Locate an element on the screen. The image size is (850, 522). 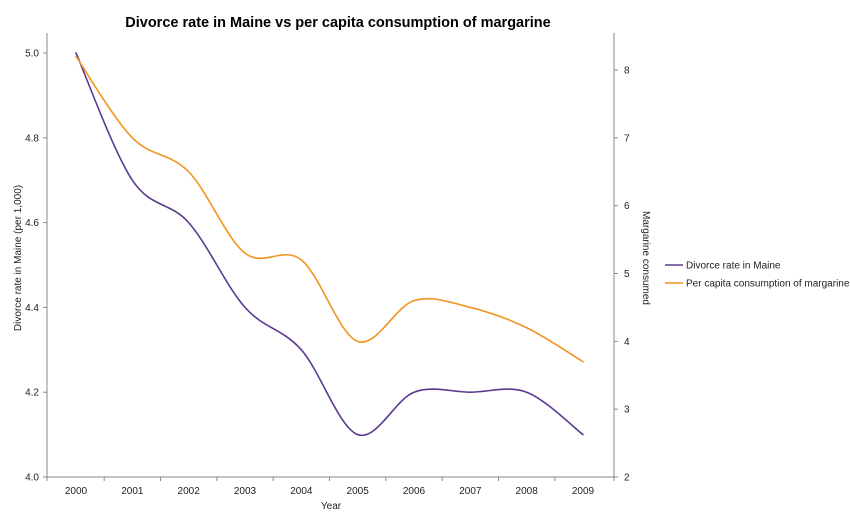
x-tick-label: 2000 is located at coordinates (76, 491).